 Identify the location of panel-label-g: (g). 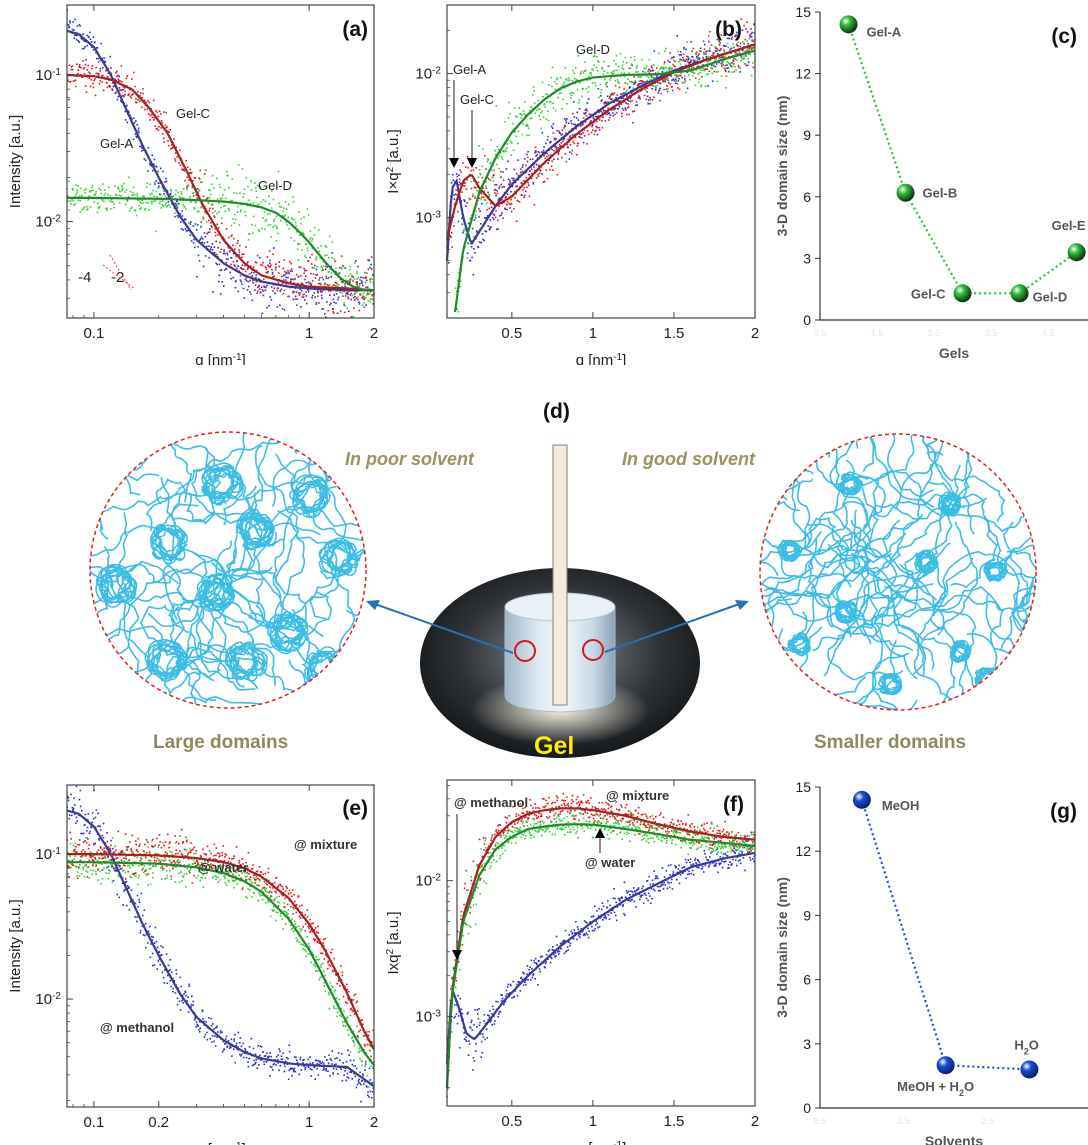
(1063, 811).